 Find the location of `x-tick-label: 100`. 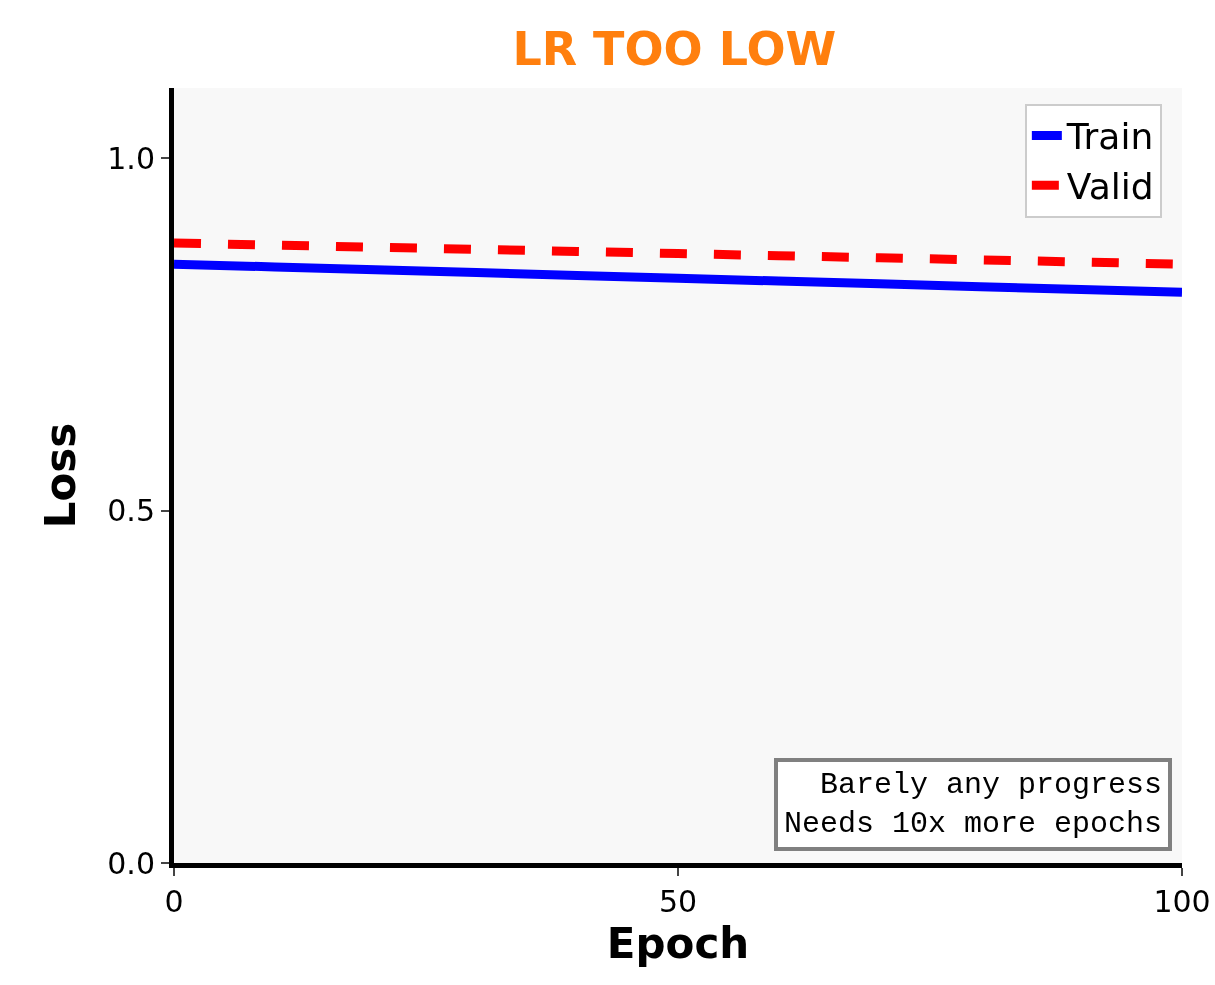

x-tick-label: 100 is located at coordinates (1182, 901).